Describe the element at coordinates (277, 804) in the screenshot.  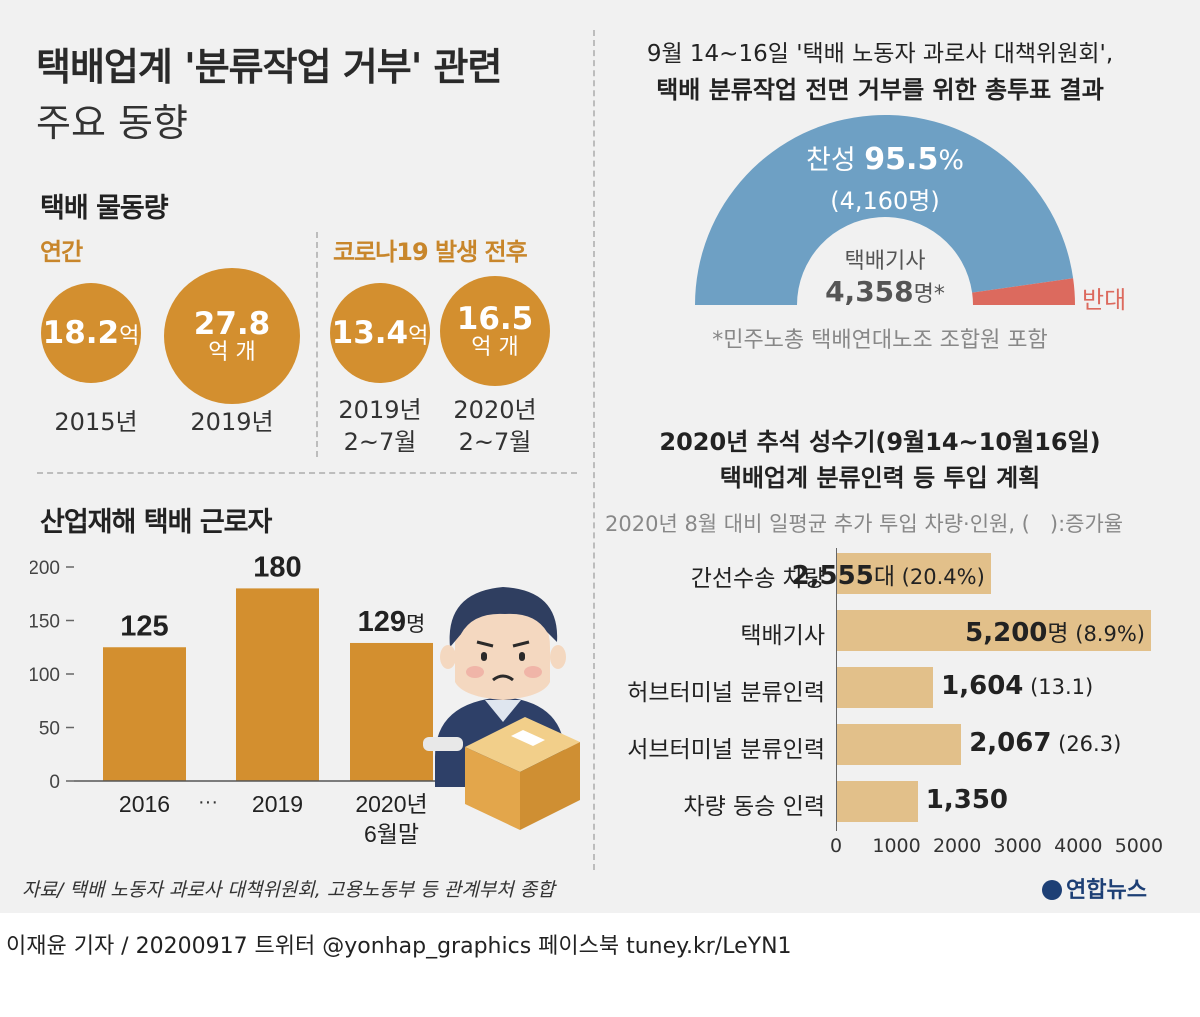
I see `accident-category-label: 2019` at that location.